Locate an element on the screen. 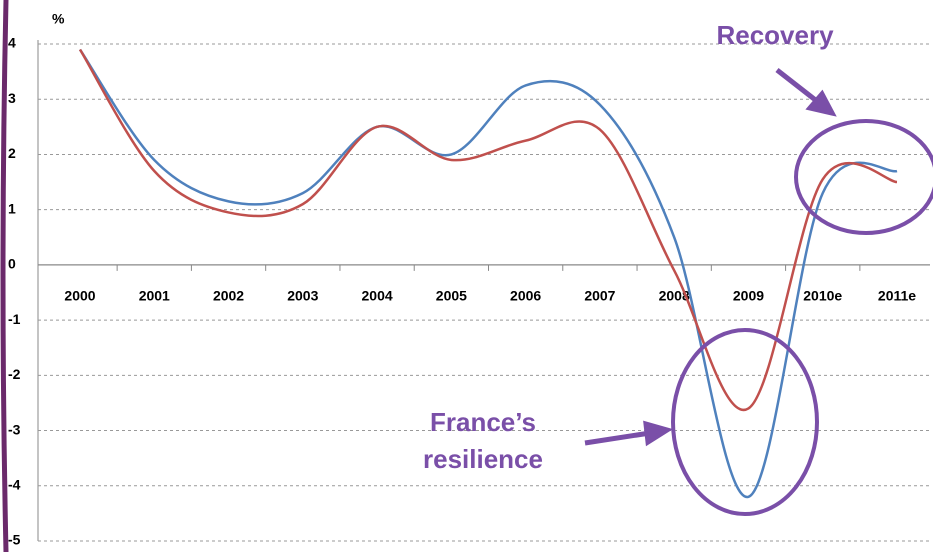  annotation: Recovery is located at coordinates (775, 35).